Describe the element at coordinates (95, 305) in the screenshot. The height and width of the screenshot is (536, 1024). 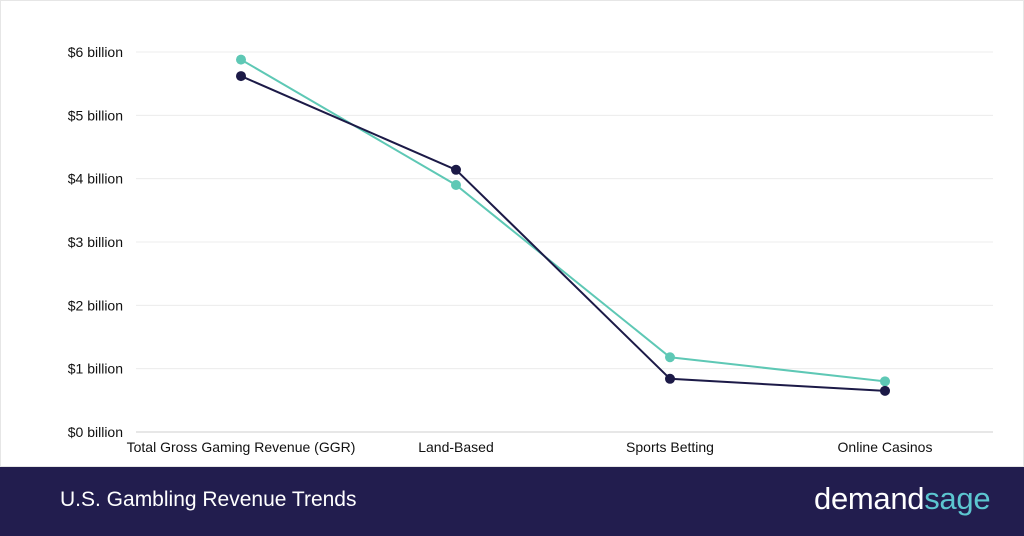
I see `y-tick-label: $2 billion` at that location.